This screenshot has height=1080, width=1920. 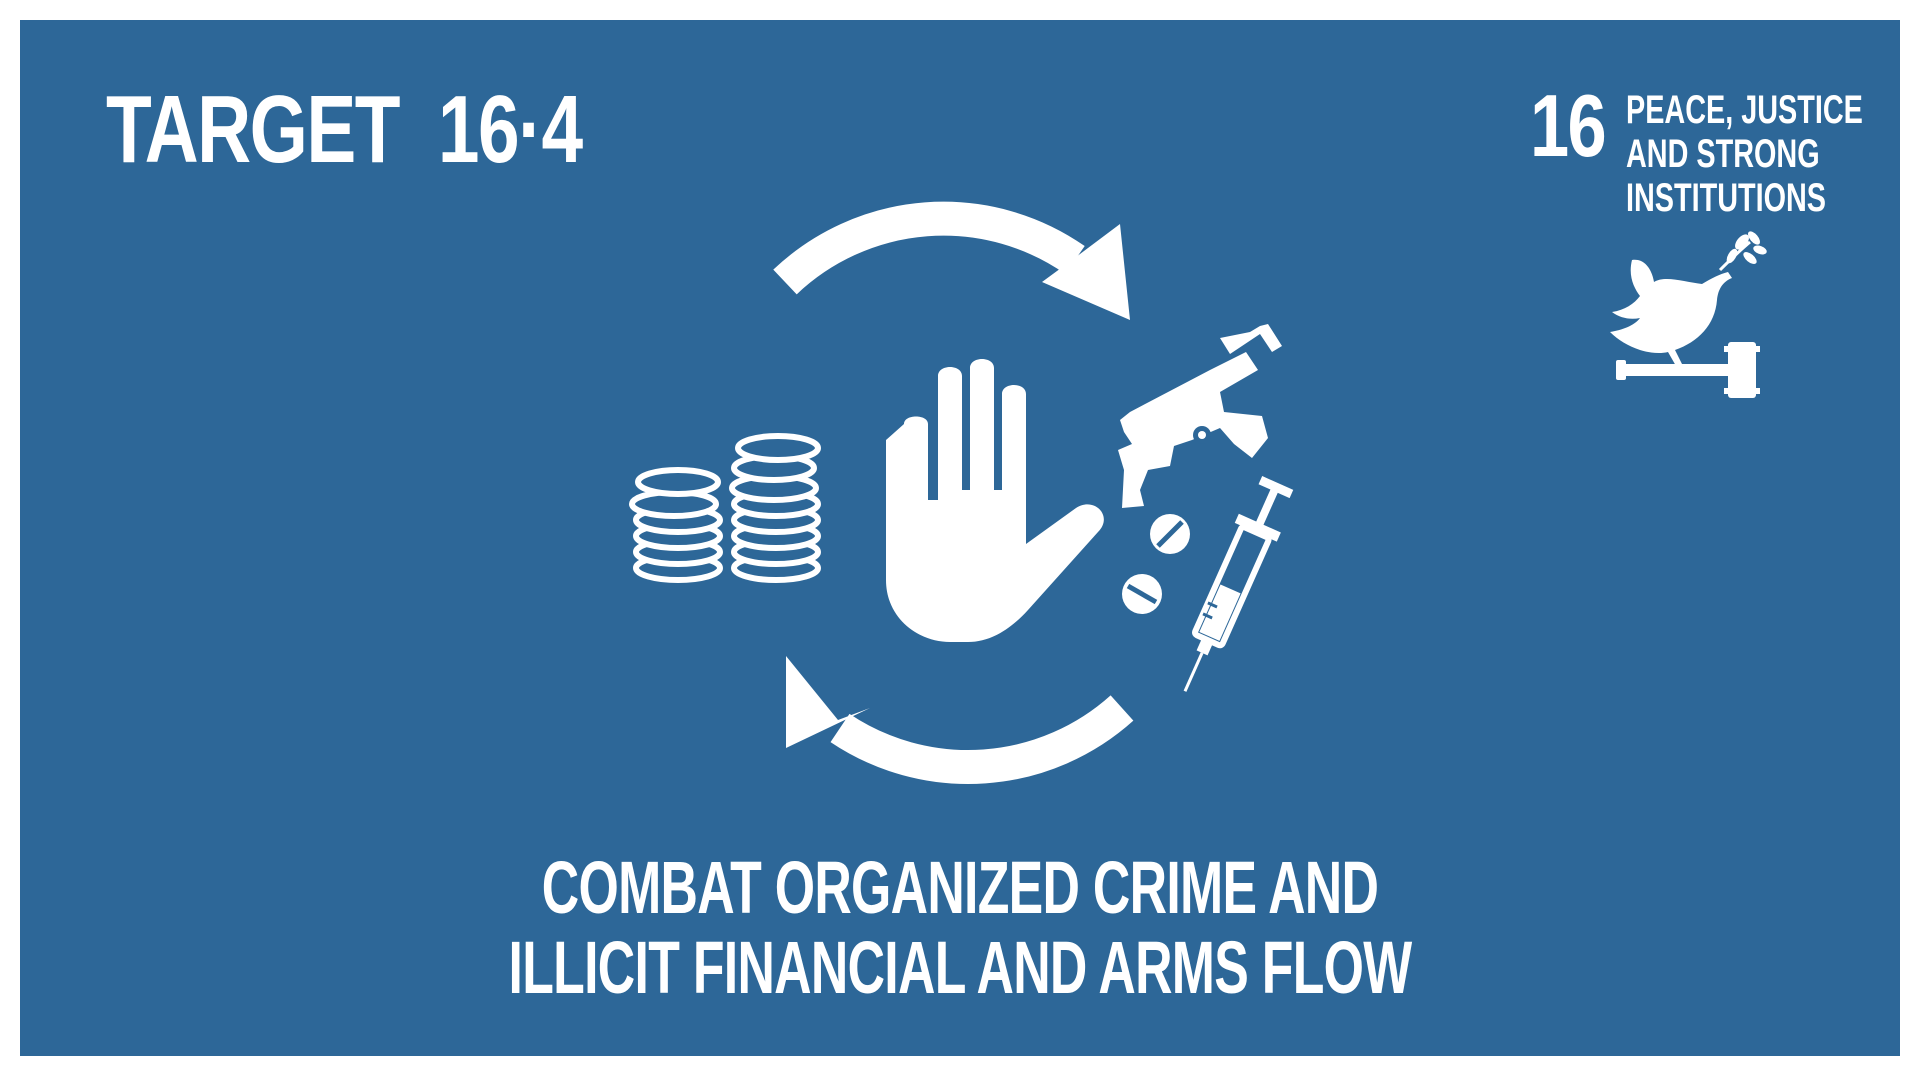 I want to click on gavel-icon, so click(x=1688, y=370).